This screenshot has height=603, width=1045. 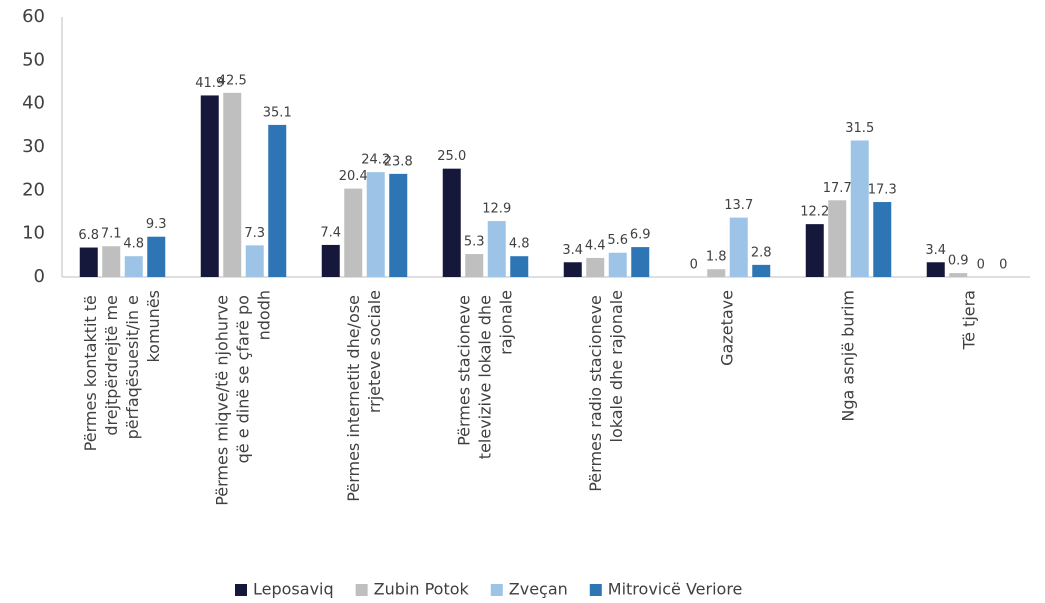 What do you see at coordinates (716, 257) in the screenshot?
I see `data-label: 1.8` at bounding box center [716, 257].